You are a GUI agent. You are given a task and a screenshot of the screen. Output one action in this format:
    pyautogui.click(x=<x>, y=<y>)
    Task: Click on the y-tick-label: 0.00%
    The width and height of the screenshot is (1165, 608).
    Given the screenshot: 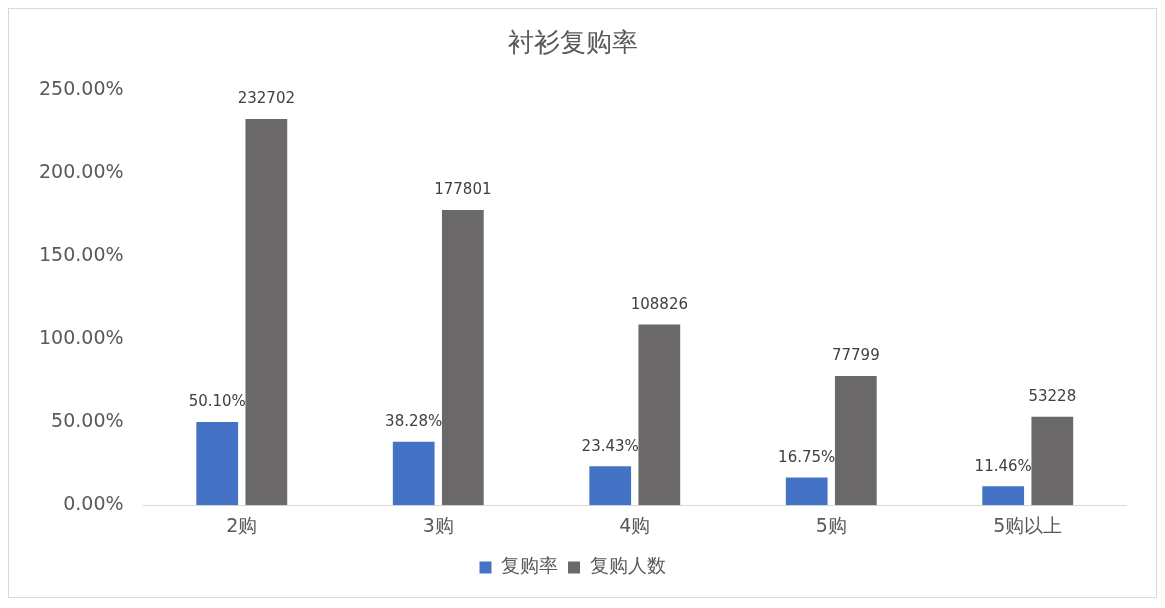 What is the action you would take?
    pyautogui.click(x=93, y=503)
    